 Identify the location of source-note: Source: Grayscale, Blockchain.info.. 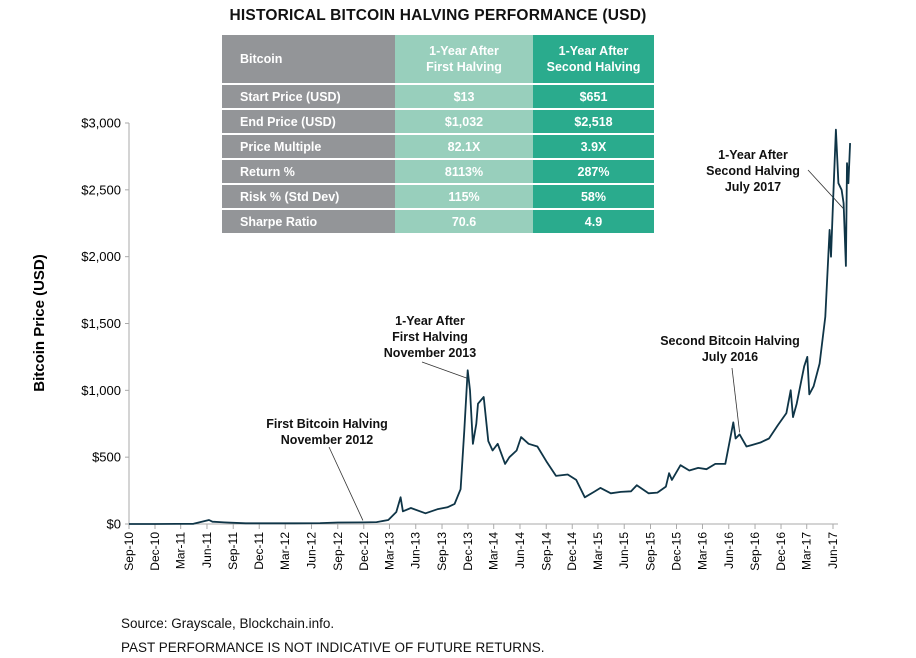
(228, 623).